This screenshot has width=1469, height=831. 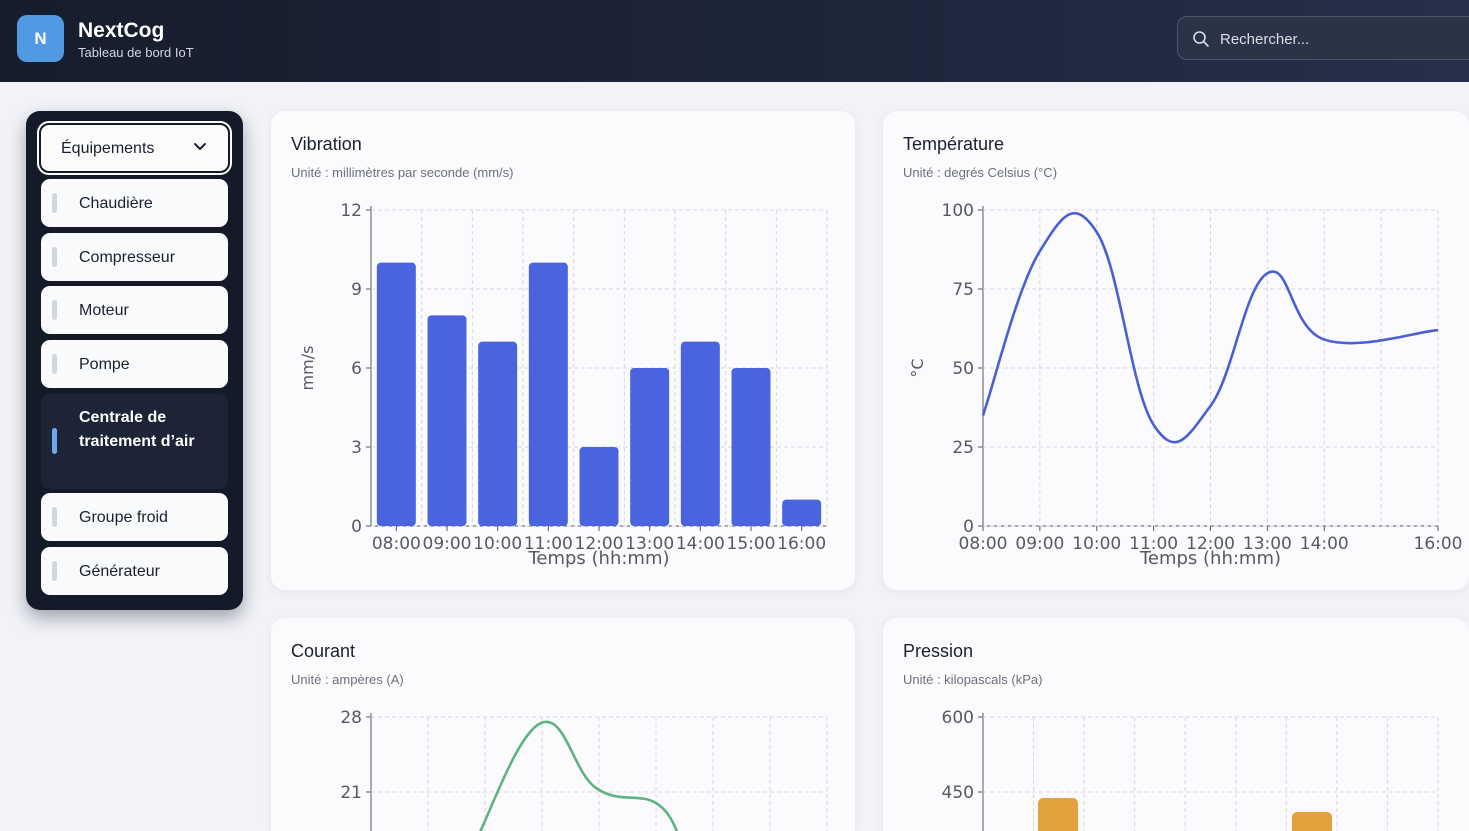 What do you see at coordinates (963, 369) in the screenshot?
I see `y-tick-label: 50` at bounding box center [963, 369].